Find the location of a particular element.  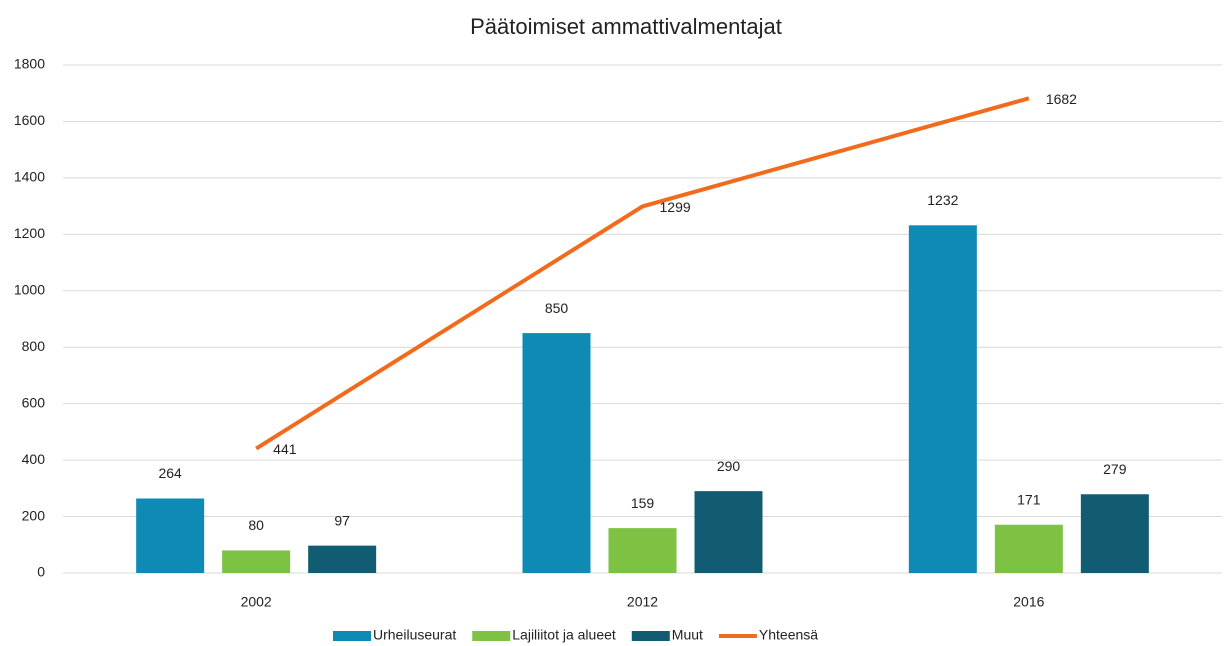

data-label: 159 is located at coordinates (643, 503).